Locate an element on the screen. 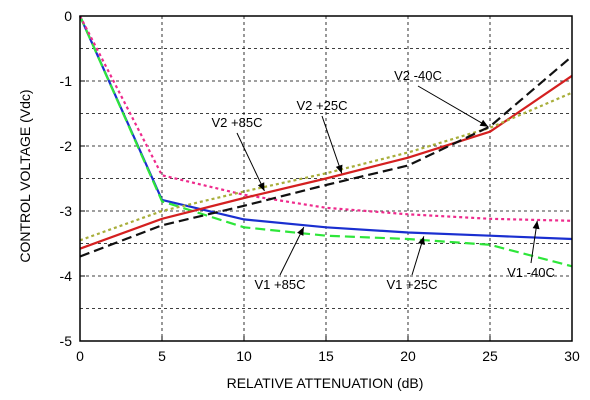 The width and height of the screenshot is (590, 400). y-tick-label: -3 is located at coordinates (66, 211).